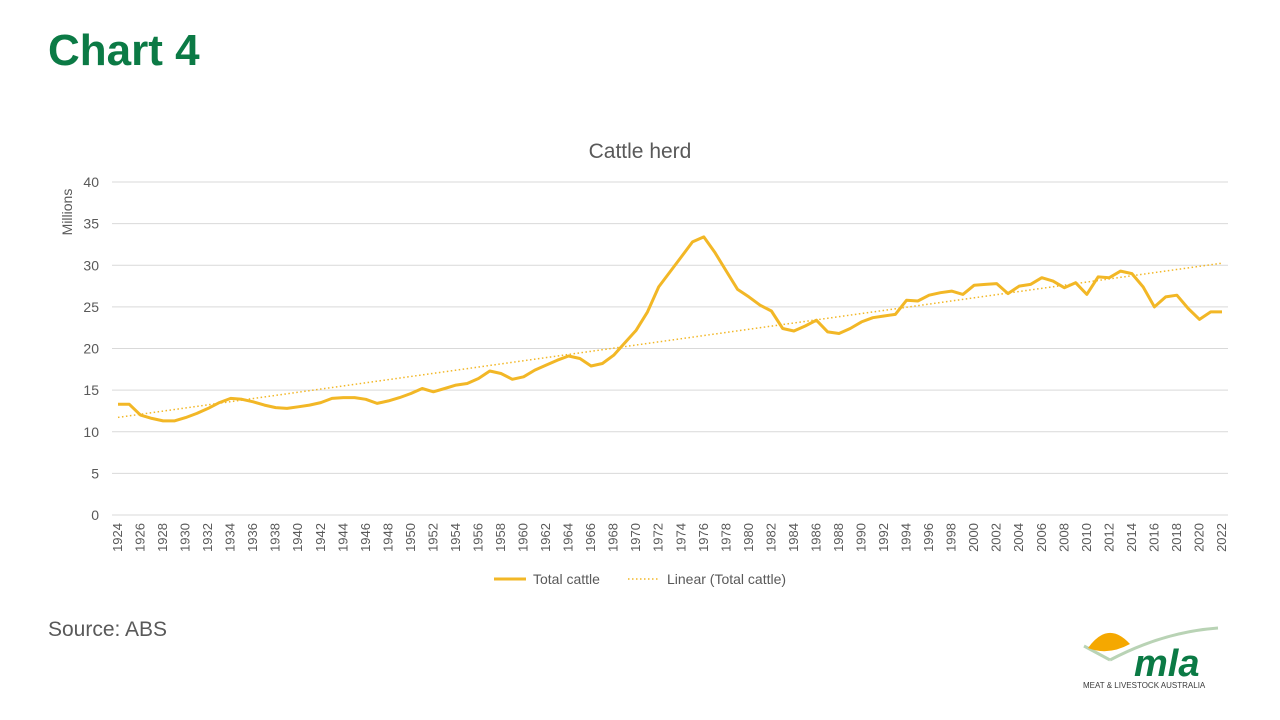  I want to click on x-tick-label: 1956, so click(477, 537).